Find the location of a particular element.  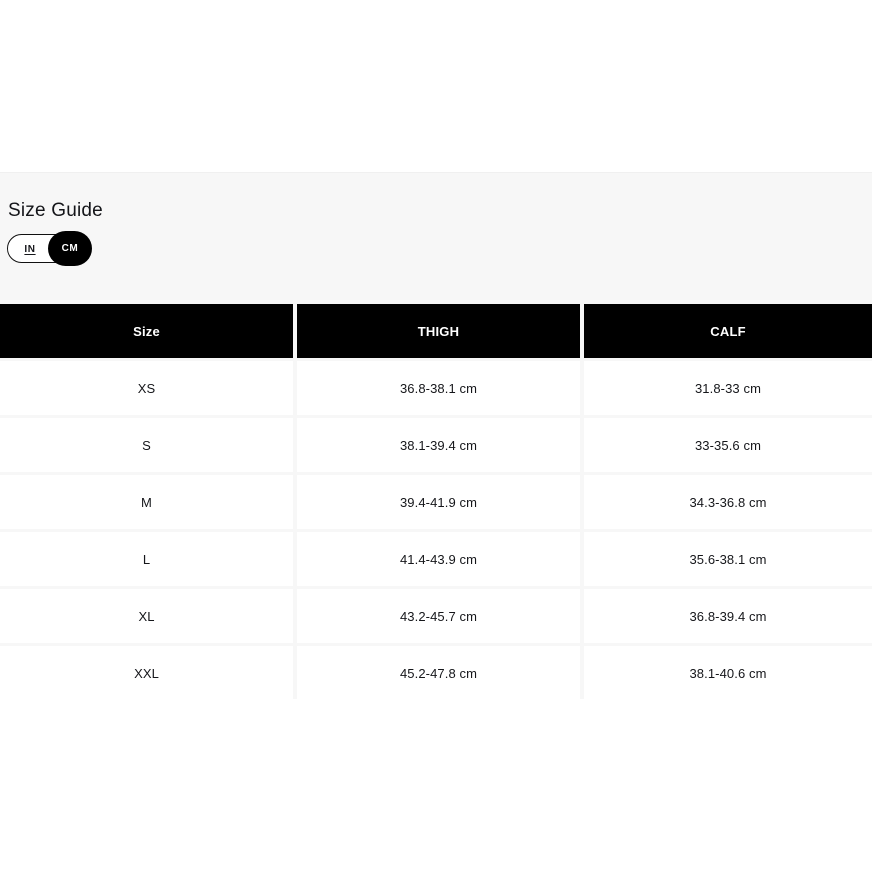

size-guide-title: Size Guide is located at coordinates (55, 210).